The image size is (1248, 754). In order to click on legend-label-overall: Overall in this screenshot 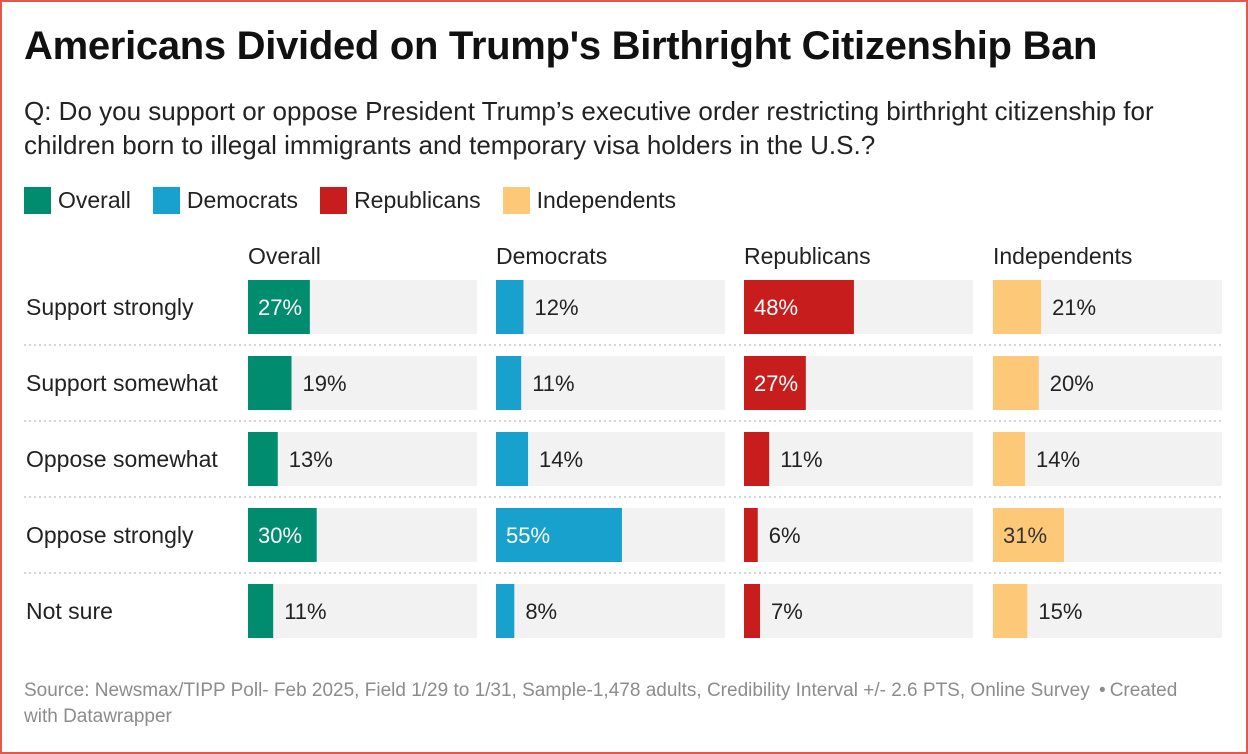, I will do `click(94, 199)`.